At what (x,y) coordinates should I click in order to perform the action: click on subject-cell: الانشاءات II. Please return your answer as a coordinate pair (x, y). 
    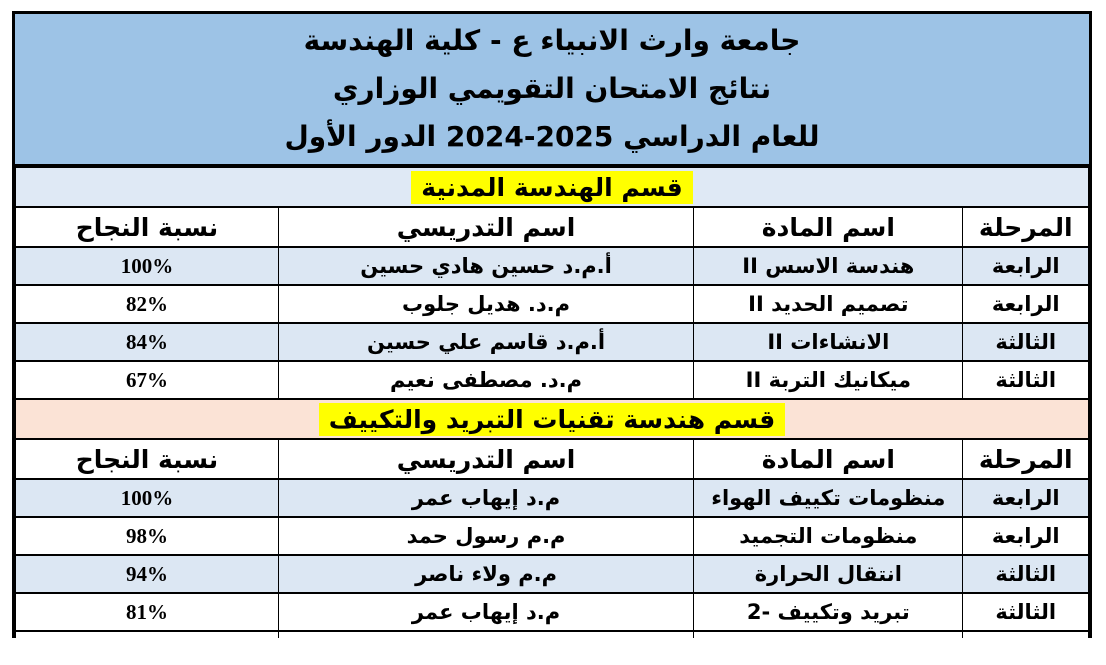
    Looking at the image, I should click on (828, 342).